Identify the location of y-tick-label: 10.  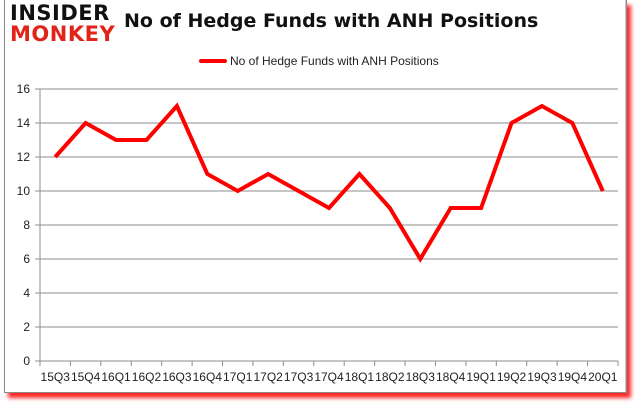
(24, 191).